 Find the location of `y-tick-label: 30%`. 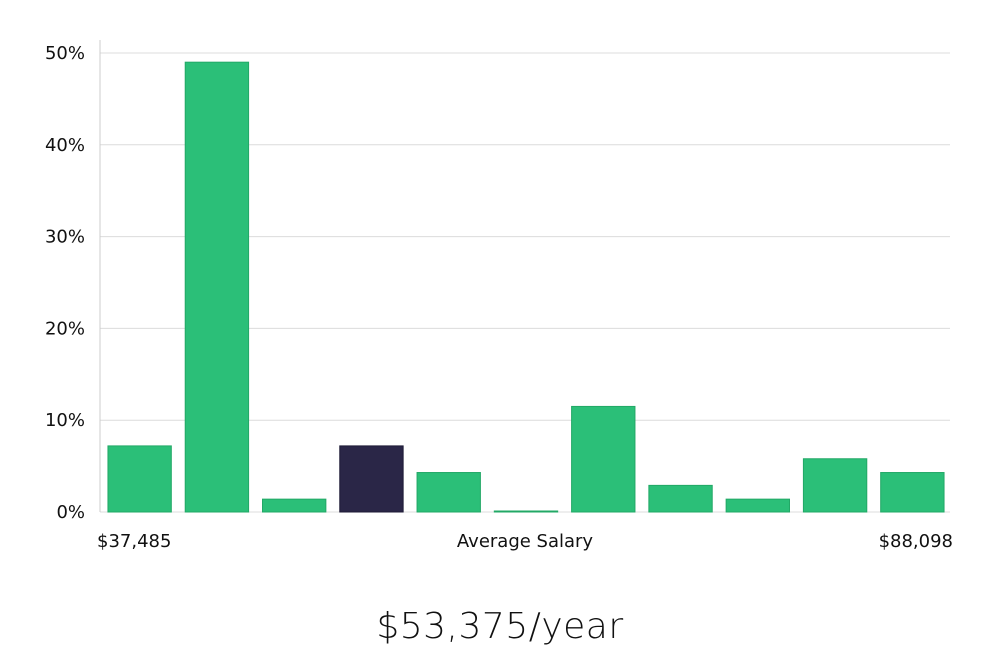

y-tick-label: 30% is located at coordinates (65, 237).